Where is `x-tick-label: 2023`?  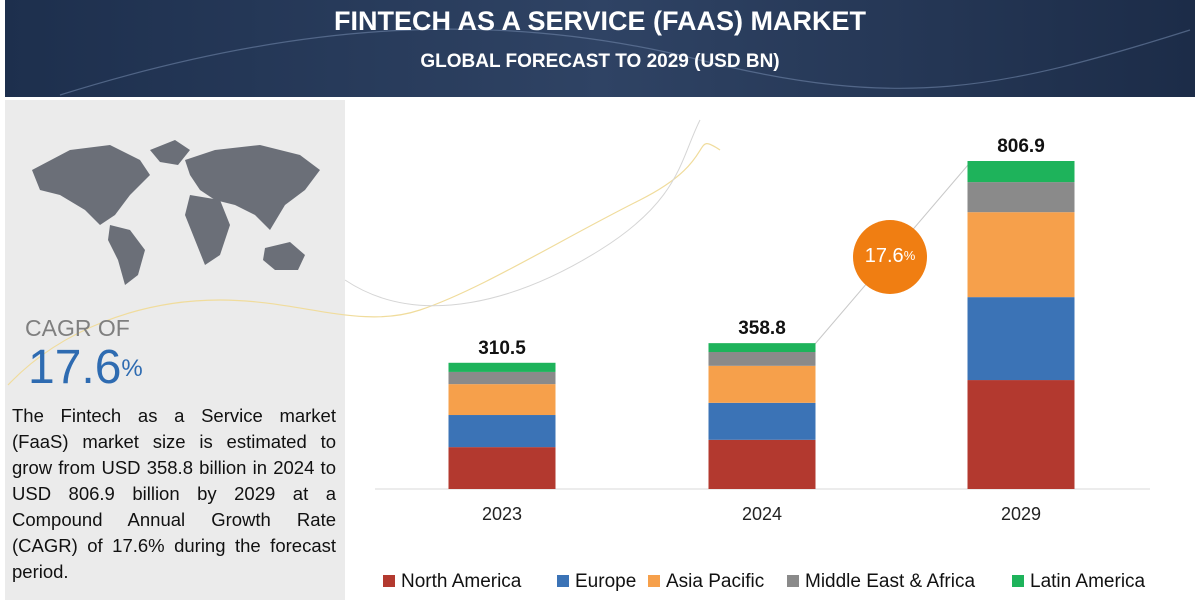 x-tick-label: 2023 is located at coordinates (502, 514).